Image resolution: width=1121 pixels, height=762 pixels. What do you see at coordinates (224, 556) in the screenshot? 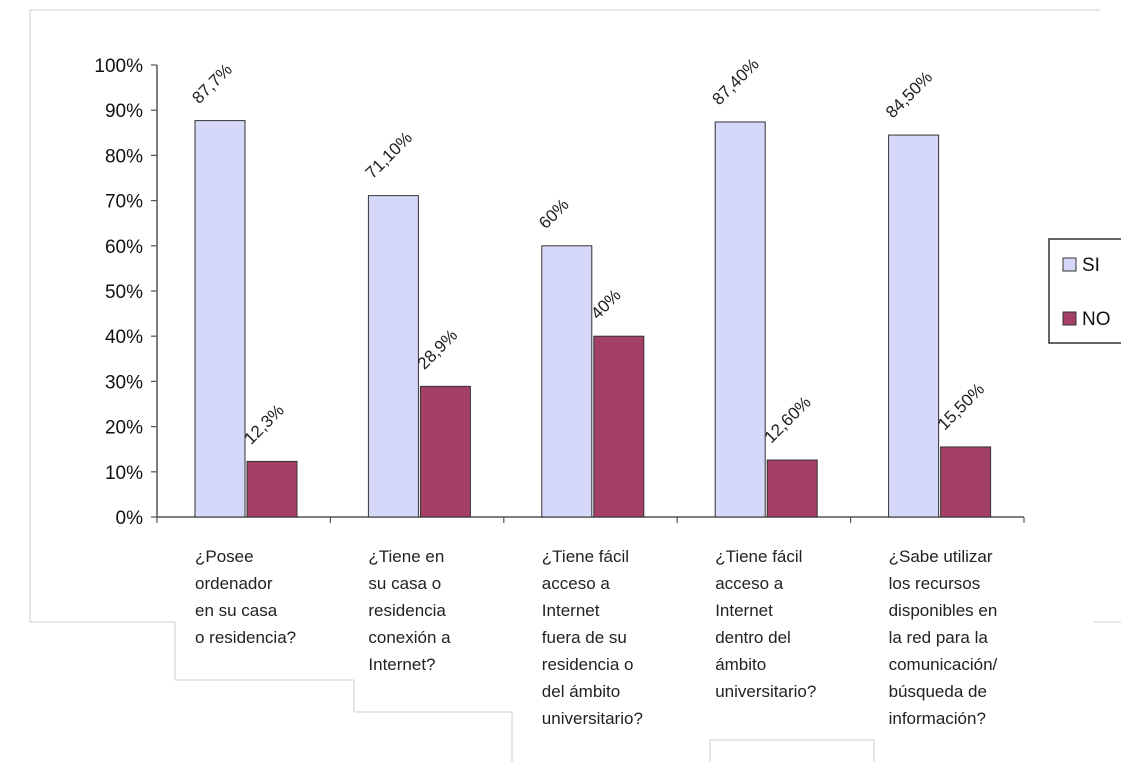
I see `category-label: ¿Posee` at bounding box center [224, 556].